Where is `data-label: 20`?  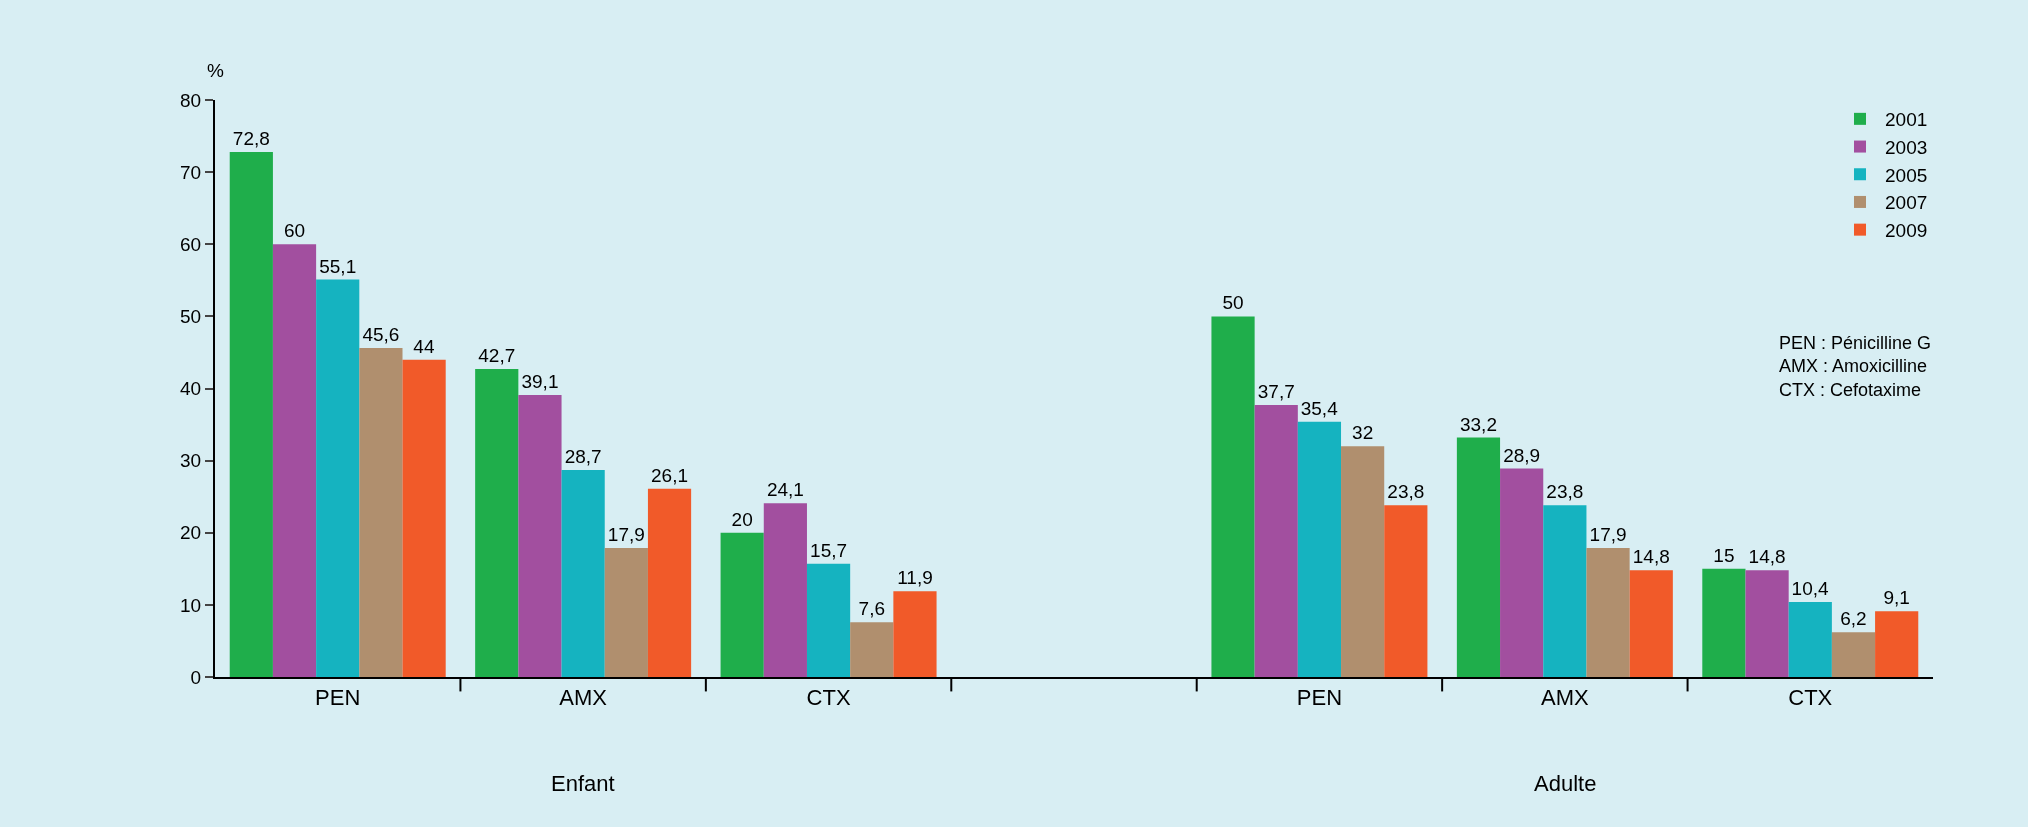
data-label: 20 is located at coordinates (742, 519).